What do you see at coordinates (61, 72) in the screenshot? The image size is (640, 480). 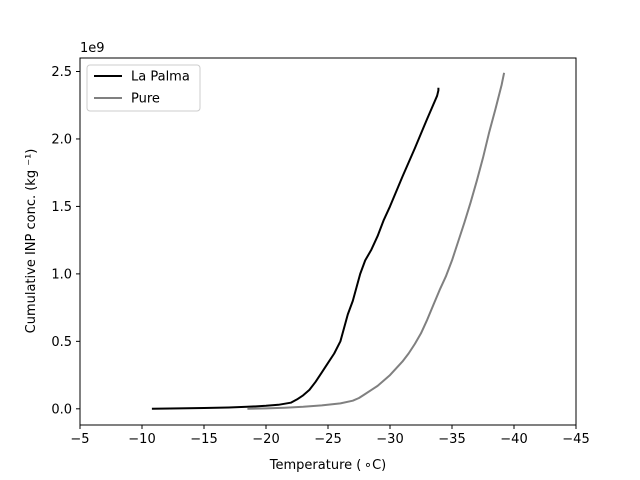 I see `y-tick-label: 2.5` at bounding box center [61, 72].